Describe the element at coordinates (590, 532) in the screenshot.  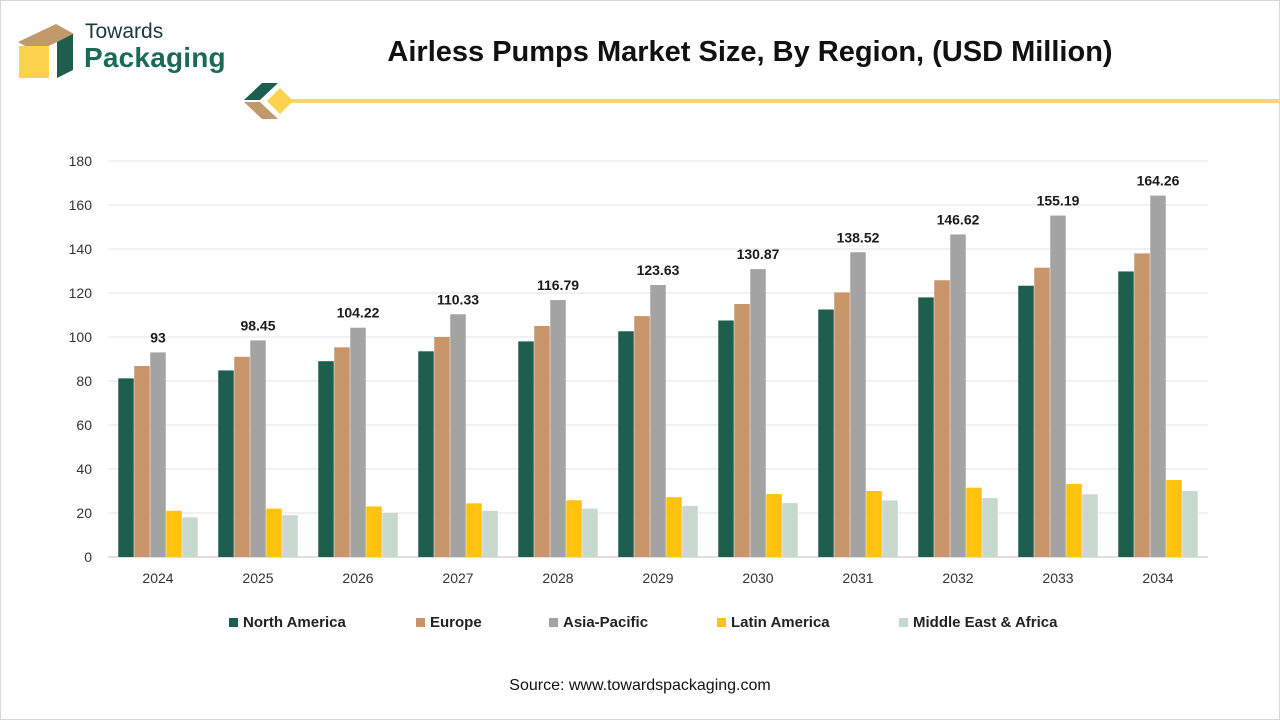
I see `bar-middle-east-africa-2028` at that location.